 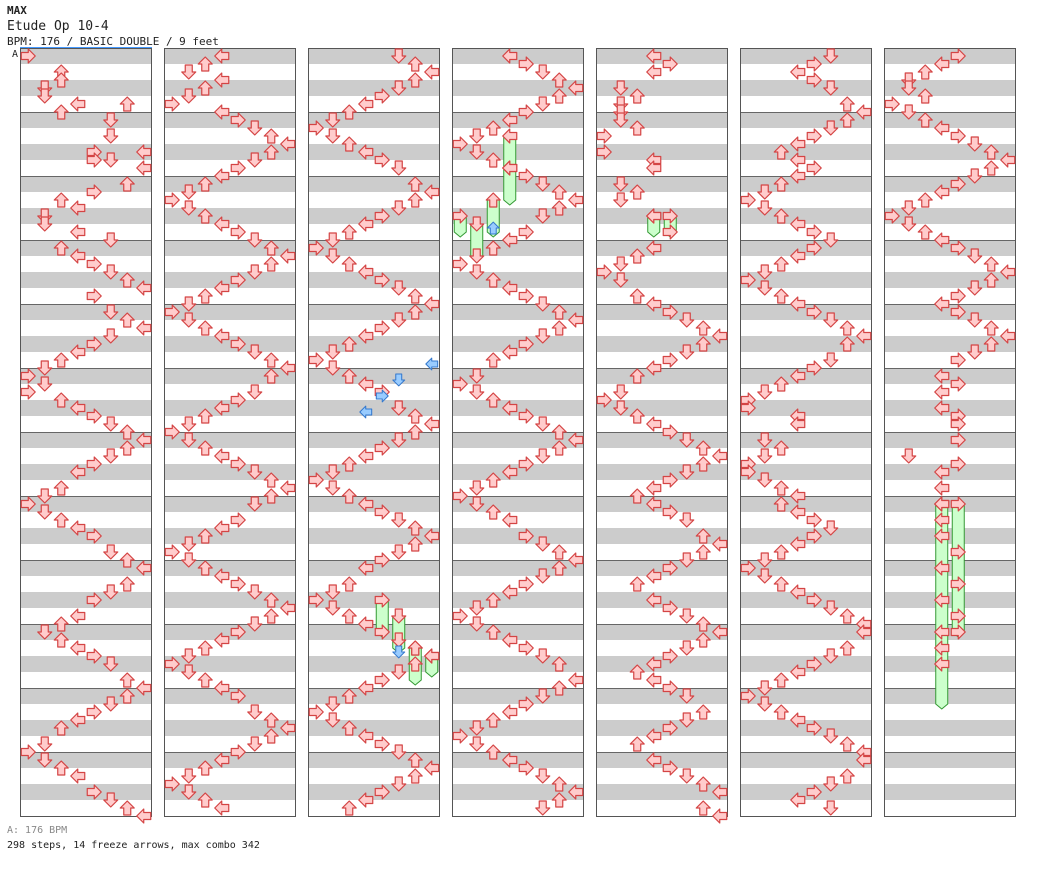 What do you see at coordinates (806, 432) in the screenshot?
I see `column-border` at bounding box center [806, 432].